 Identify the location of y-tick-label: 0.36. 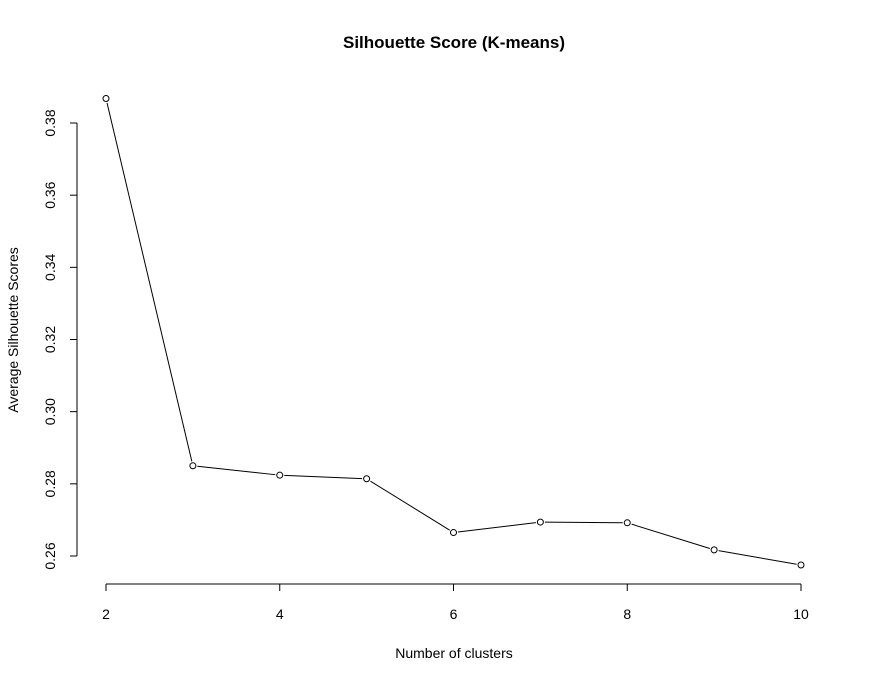
(50, 194).